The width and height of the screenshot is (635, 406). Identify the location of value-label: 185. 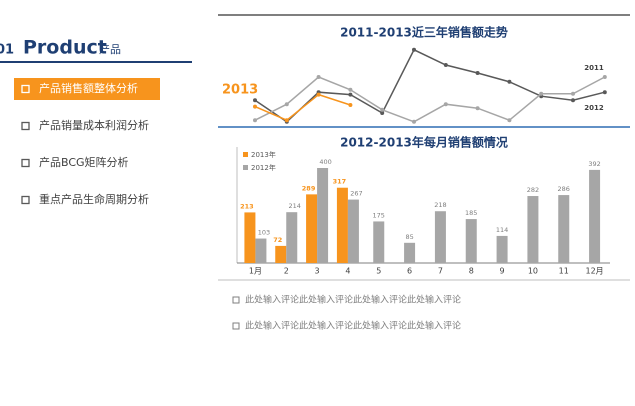
(471, 213).